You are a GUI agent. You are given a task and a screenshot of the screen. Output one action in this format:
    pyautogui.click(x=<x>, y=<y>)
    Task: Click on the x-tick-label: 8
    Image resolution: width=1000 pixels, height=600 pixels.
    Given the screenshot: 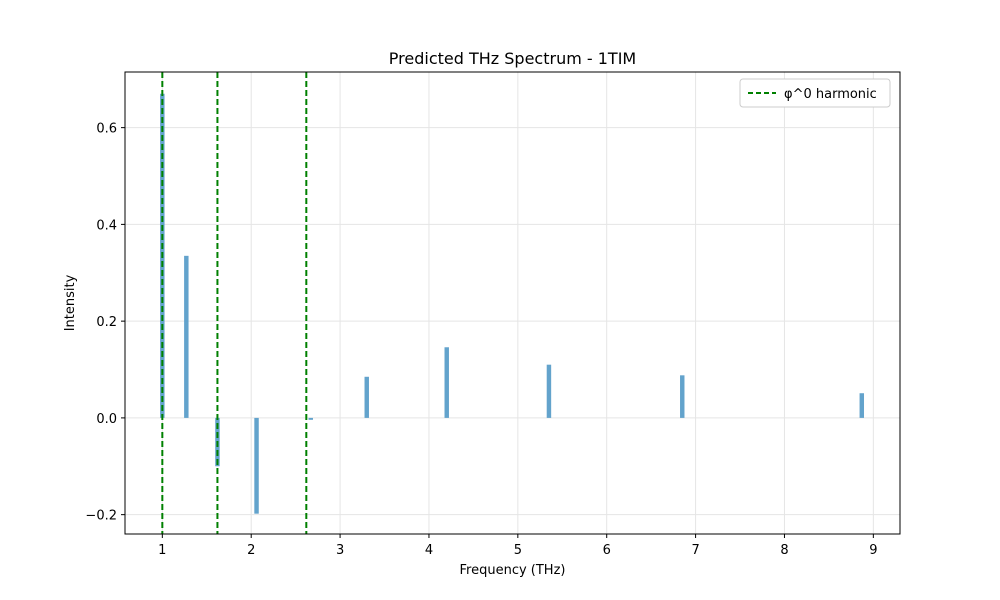 What is the action you would take?
    pyautogui.click(x=784, y=550)
    